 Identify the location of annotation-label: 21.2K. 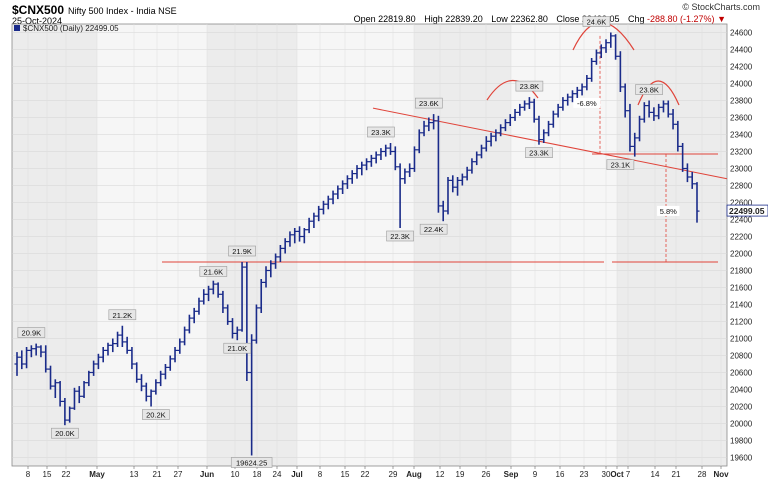
(122, 315).